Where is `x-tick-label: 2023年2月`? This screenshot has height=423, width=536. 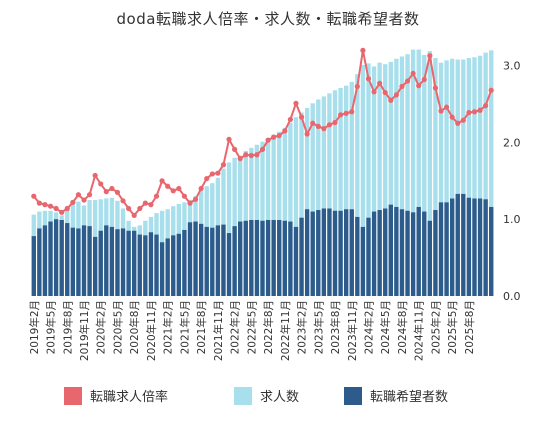 x-tick-label: 2023年2月 is located at coordinates (302, 327).